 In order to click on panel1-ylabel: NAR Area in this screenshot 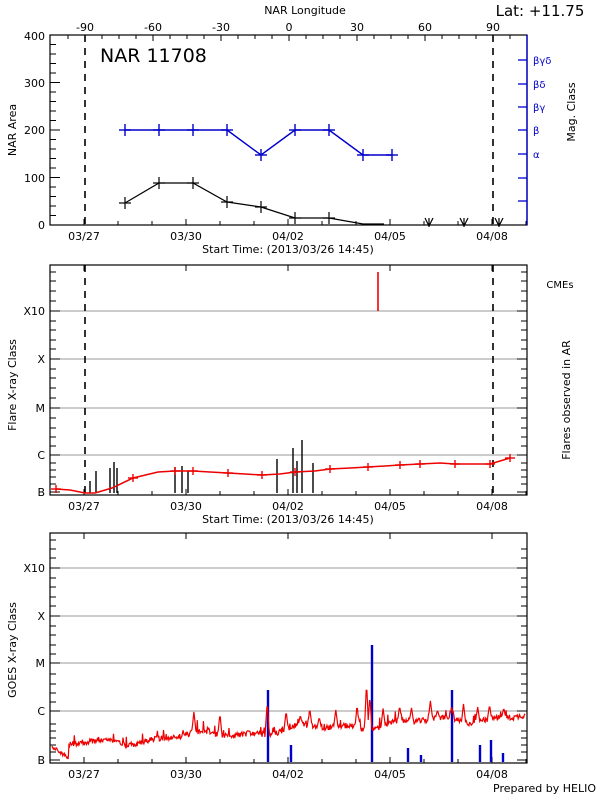, I will do `click(12, 130)`.